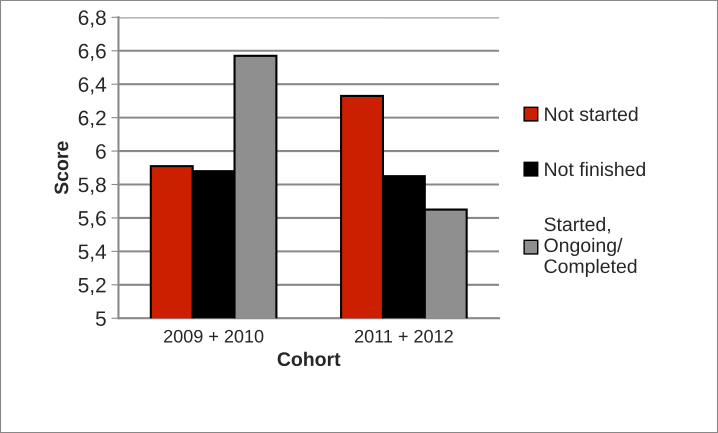 The width and height of the screenshot is (718, 433). What do you see at coordinates (92, 253) in the screenshot?
I see `y-tick-label: 5,4` at bounding box center [92, 253].